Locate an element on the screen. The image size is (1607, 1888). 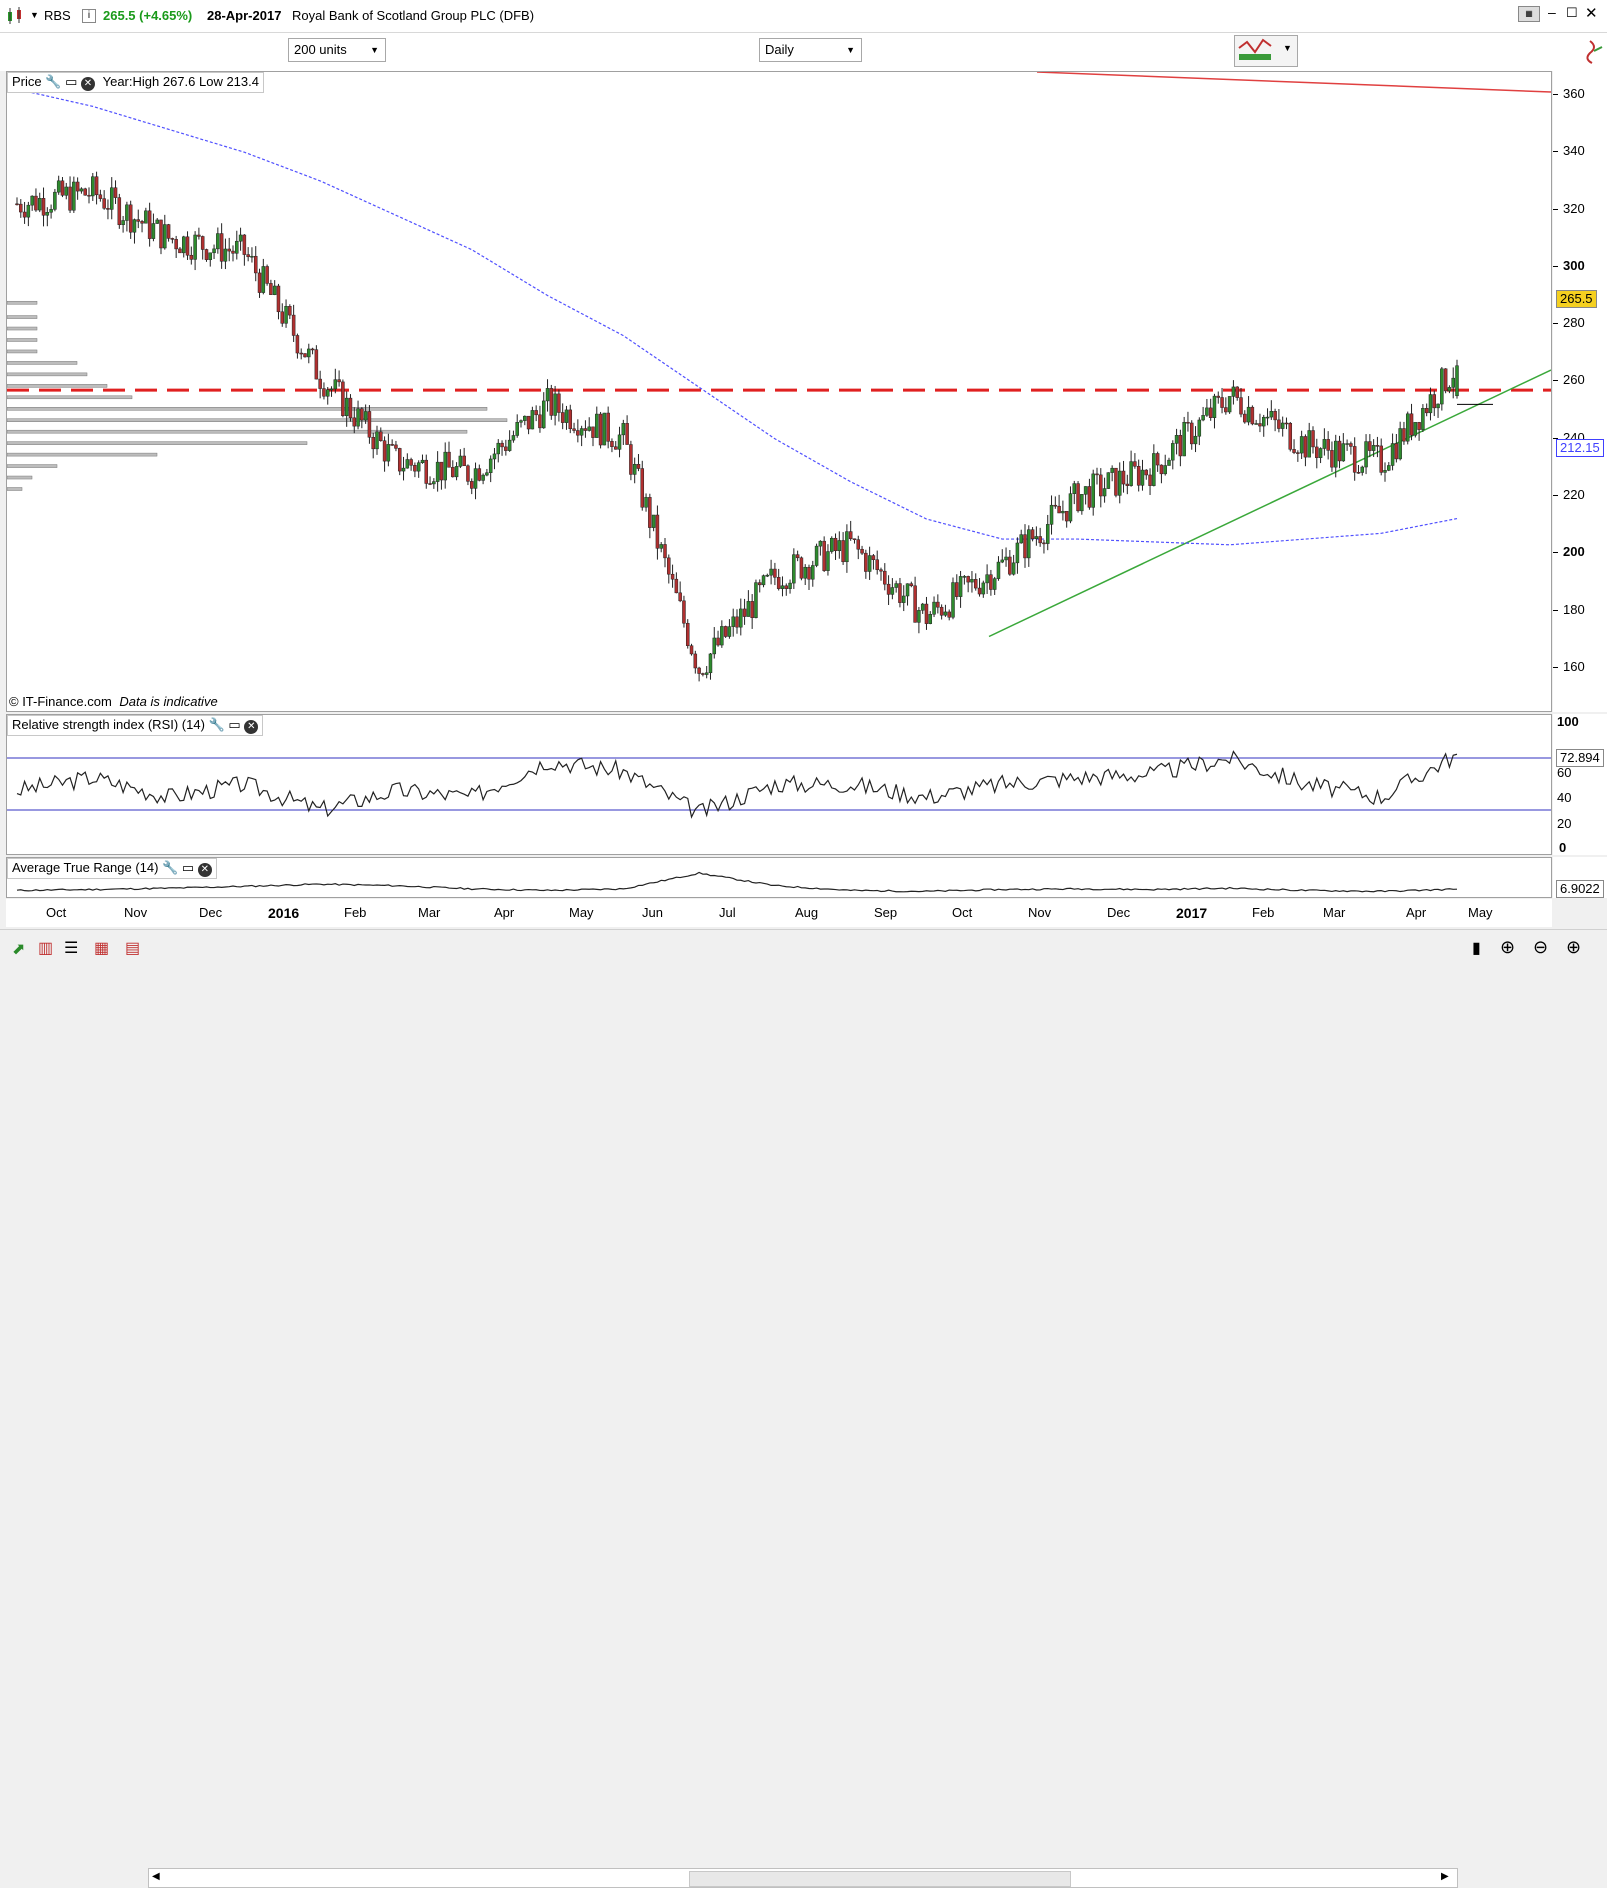
time-tick: Dec is located at coordinates (1119, 912).